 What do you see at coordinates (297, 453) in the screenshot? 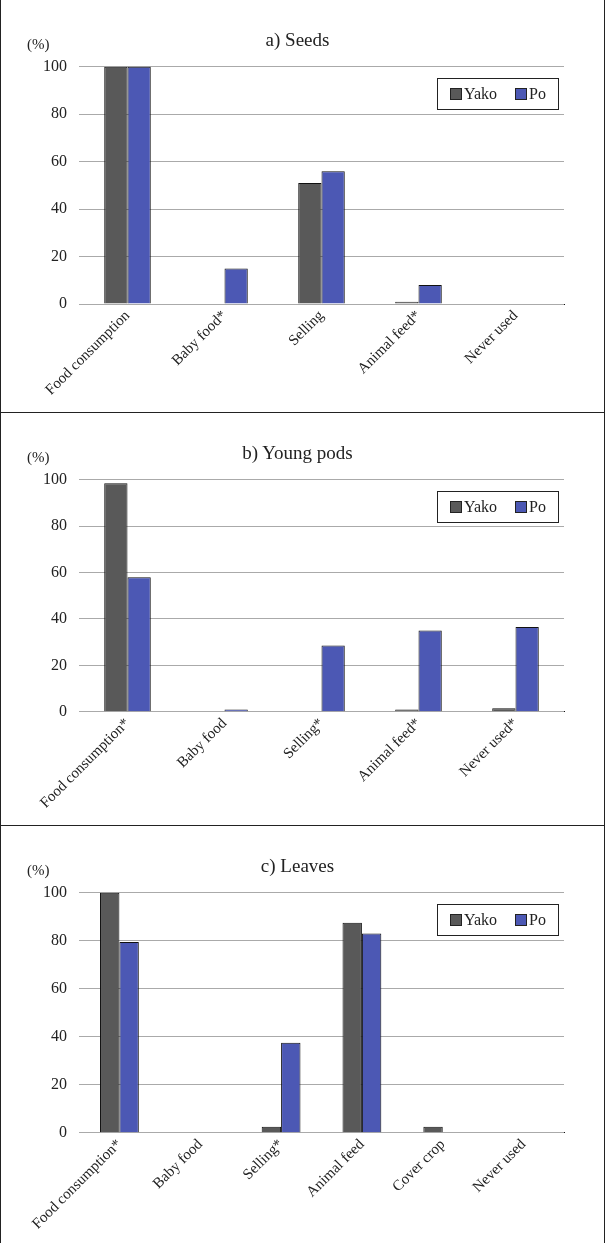
I see `chart-title: b) Young pods` at bounding box center [297, 453].